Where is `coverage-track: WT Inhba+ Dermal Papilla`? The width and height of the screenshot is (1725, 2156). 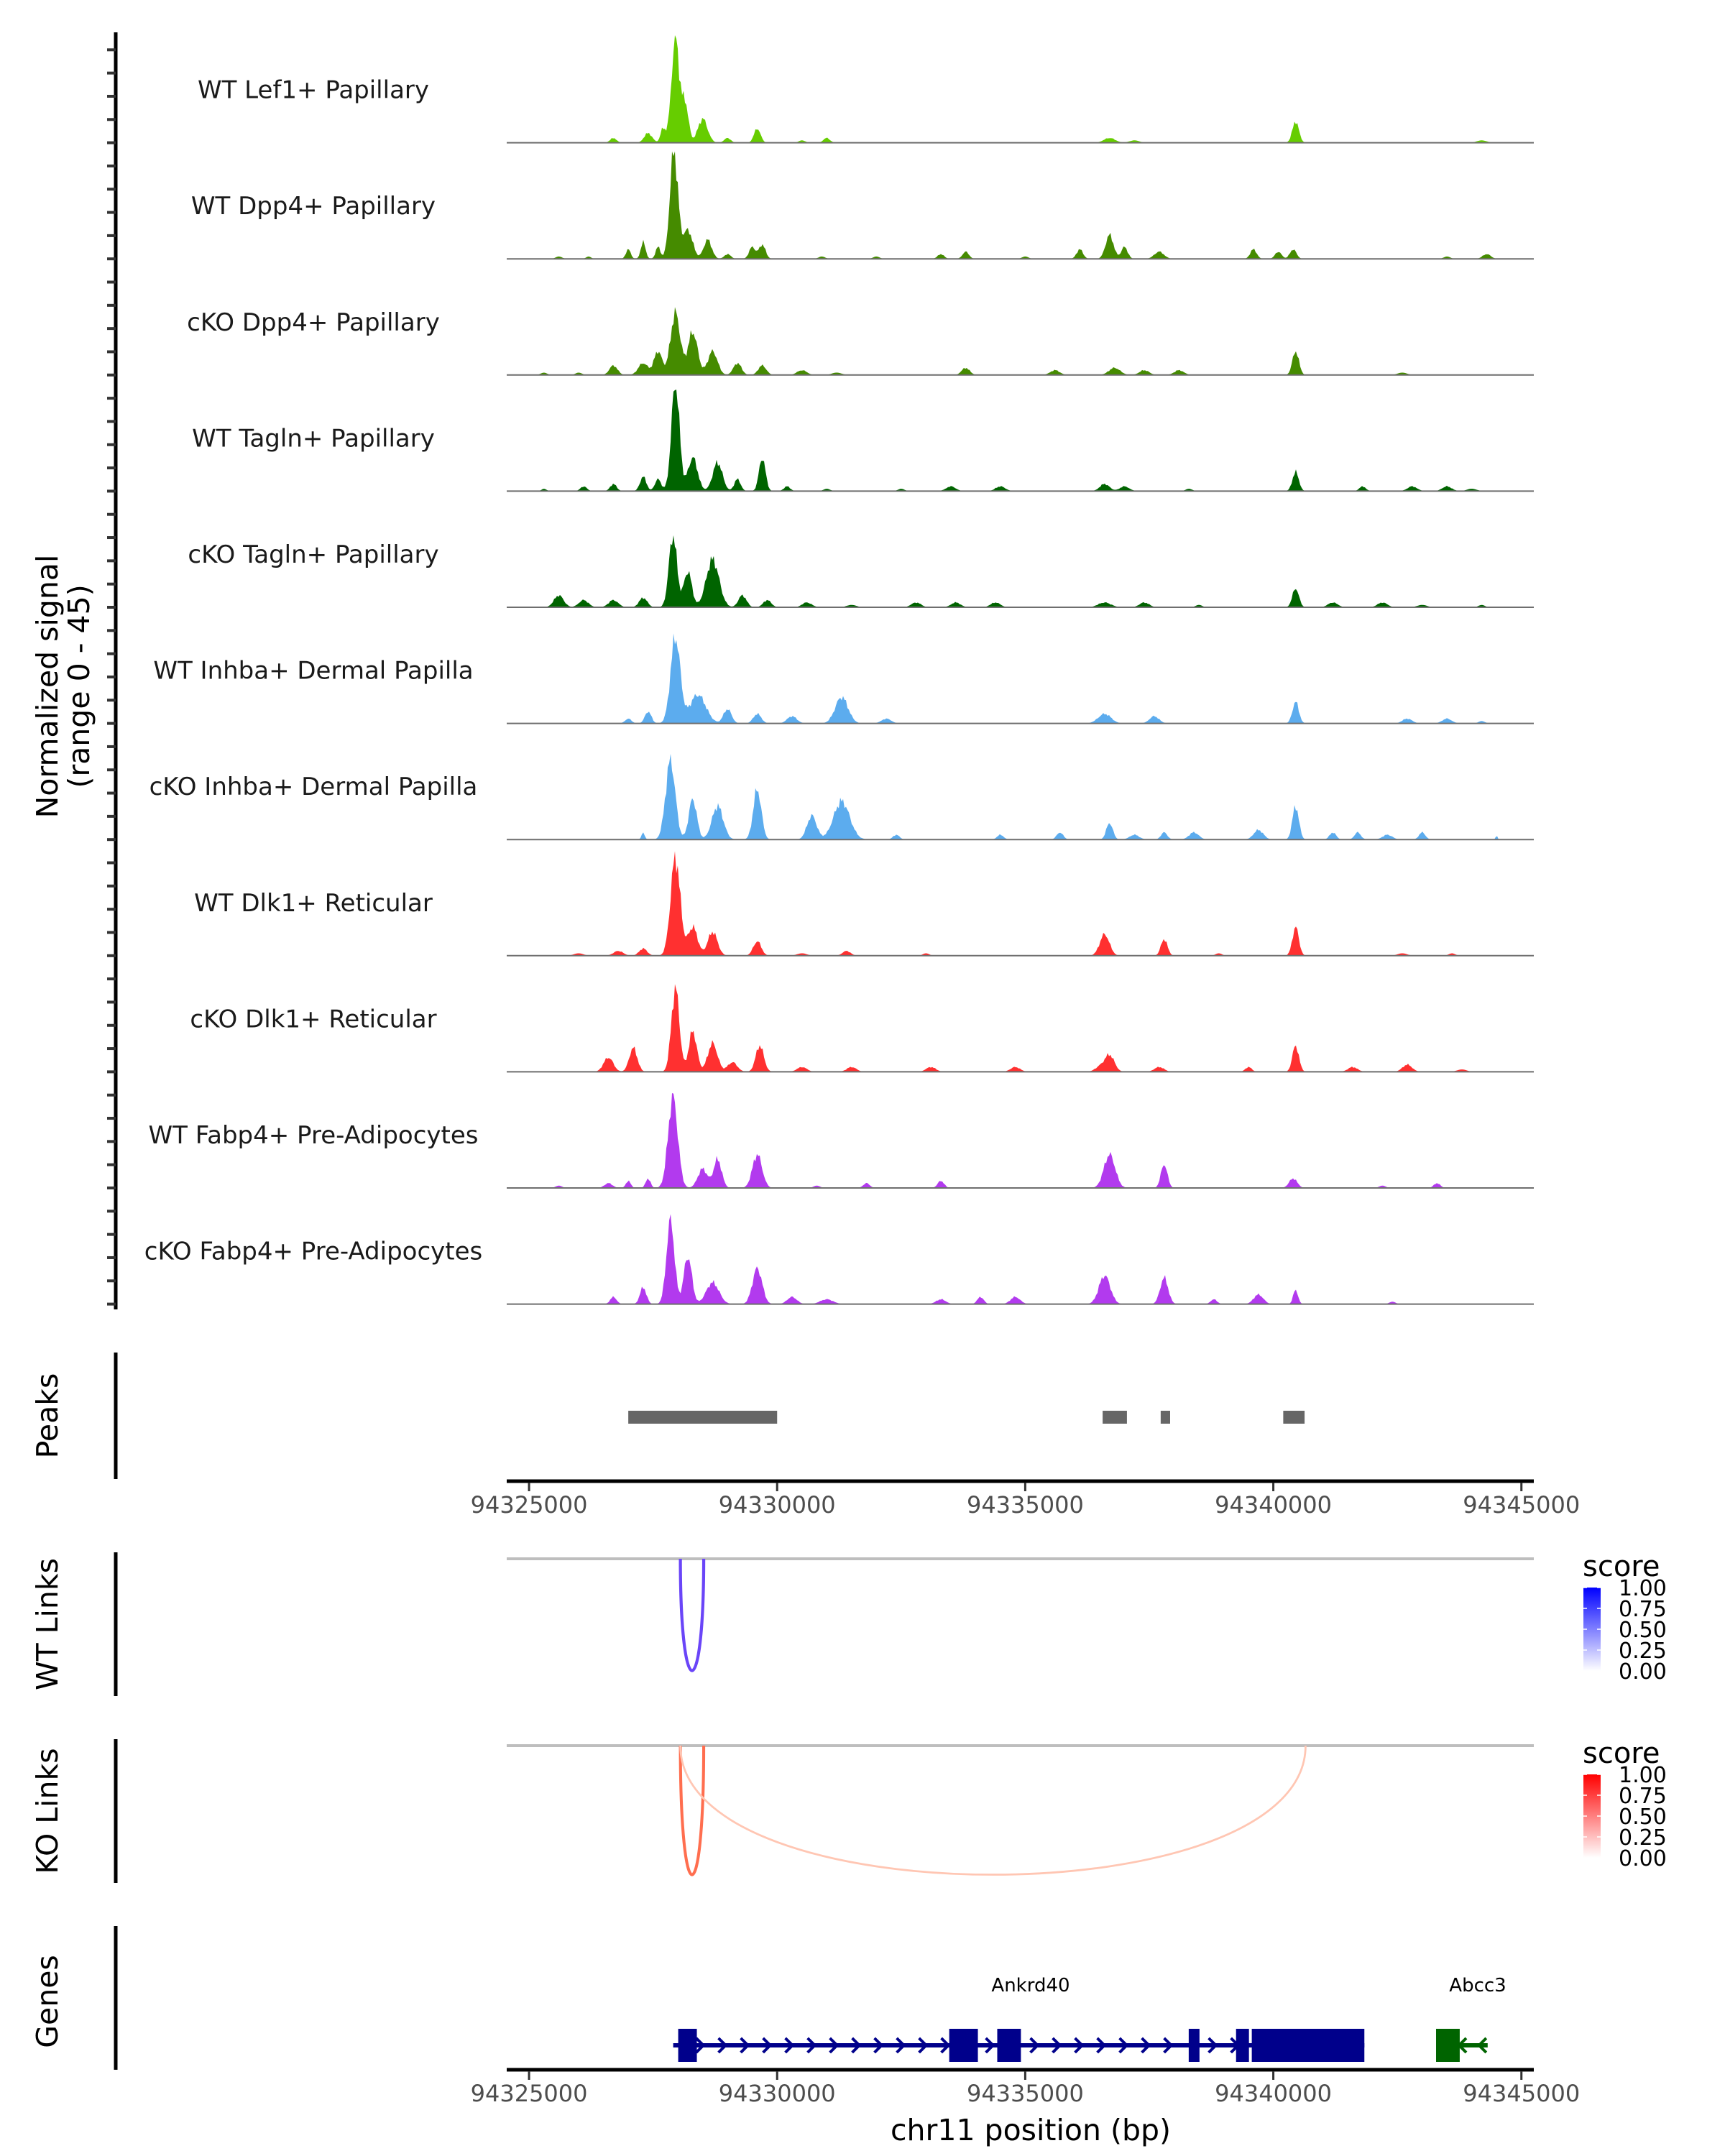
coverage-track: WT Inhba+ Dermal Papilla is located at coordinates (843, 678).